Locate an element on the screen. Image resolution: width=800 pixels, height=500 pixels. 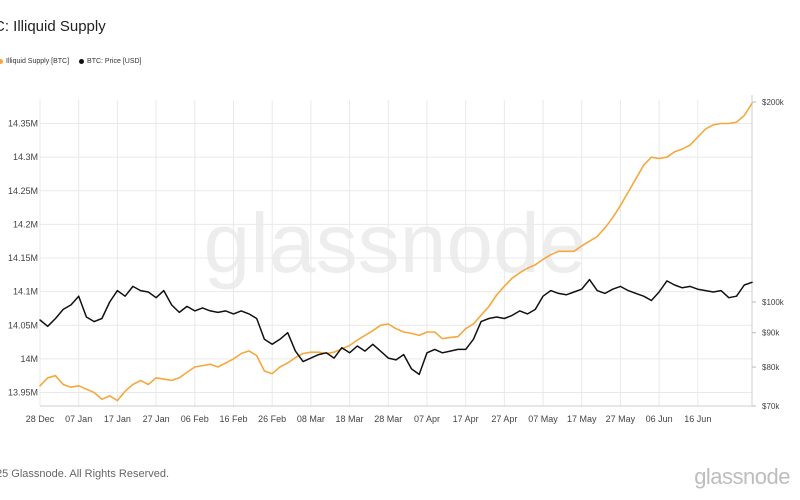
y-tick-label-left: 14M is located at coordinates (29, 359).